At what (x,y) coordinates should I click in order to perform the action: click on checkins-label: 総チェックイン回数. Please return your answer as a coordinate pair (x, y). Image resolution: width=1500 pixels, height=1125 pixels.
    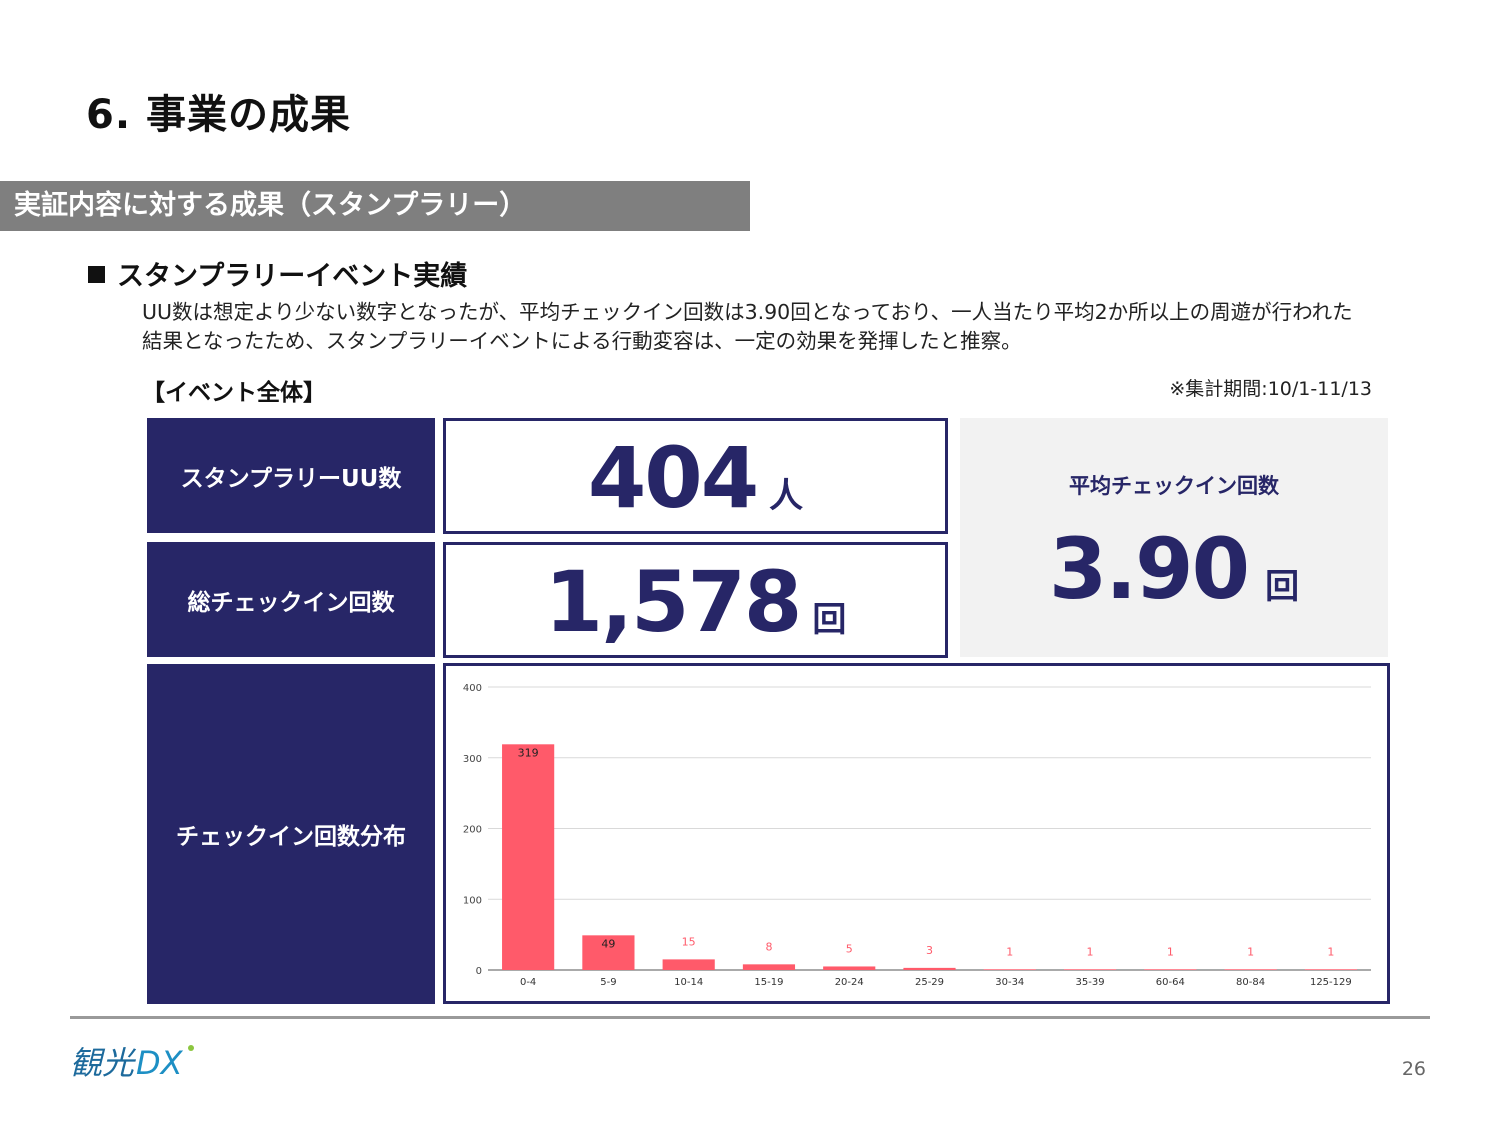
    Looking at the image, I should click on (291, 599).